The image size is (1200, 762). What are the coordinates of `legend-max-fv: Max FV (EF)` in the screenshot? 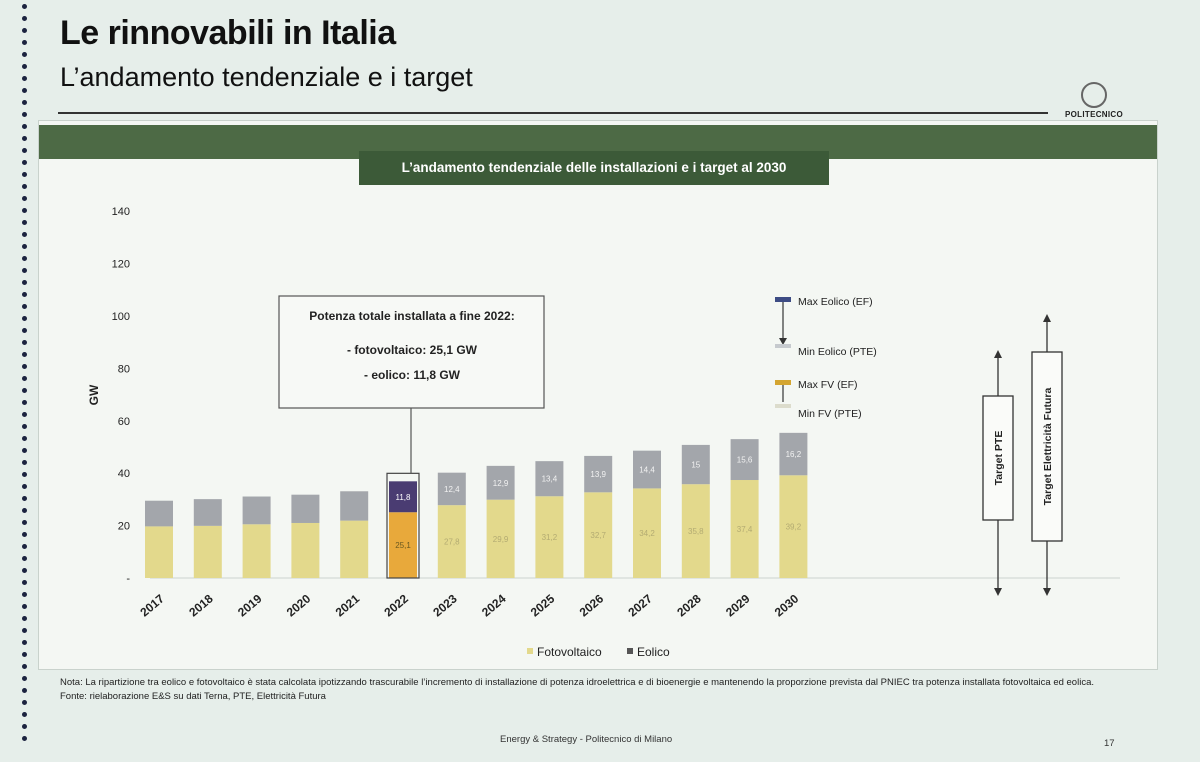 It's located at (828, 385).